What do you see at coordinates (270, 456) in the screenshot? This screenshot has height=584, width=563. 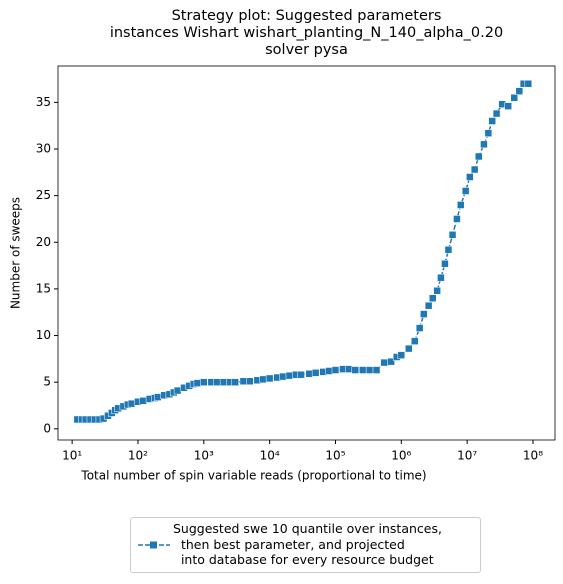 I see `x-tick-label: 10⁴` at bounding box center [270, 456].